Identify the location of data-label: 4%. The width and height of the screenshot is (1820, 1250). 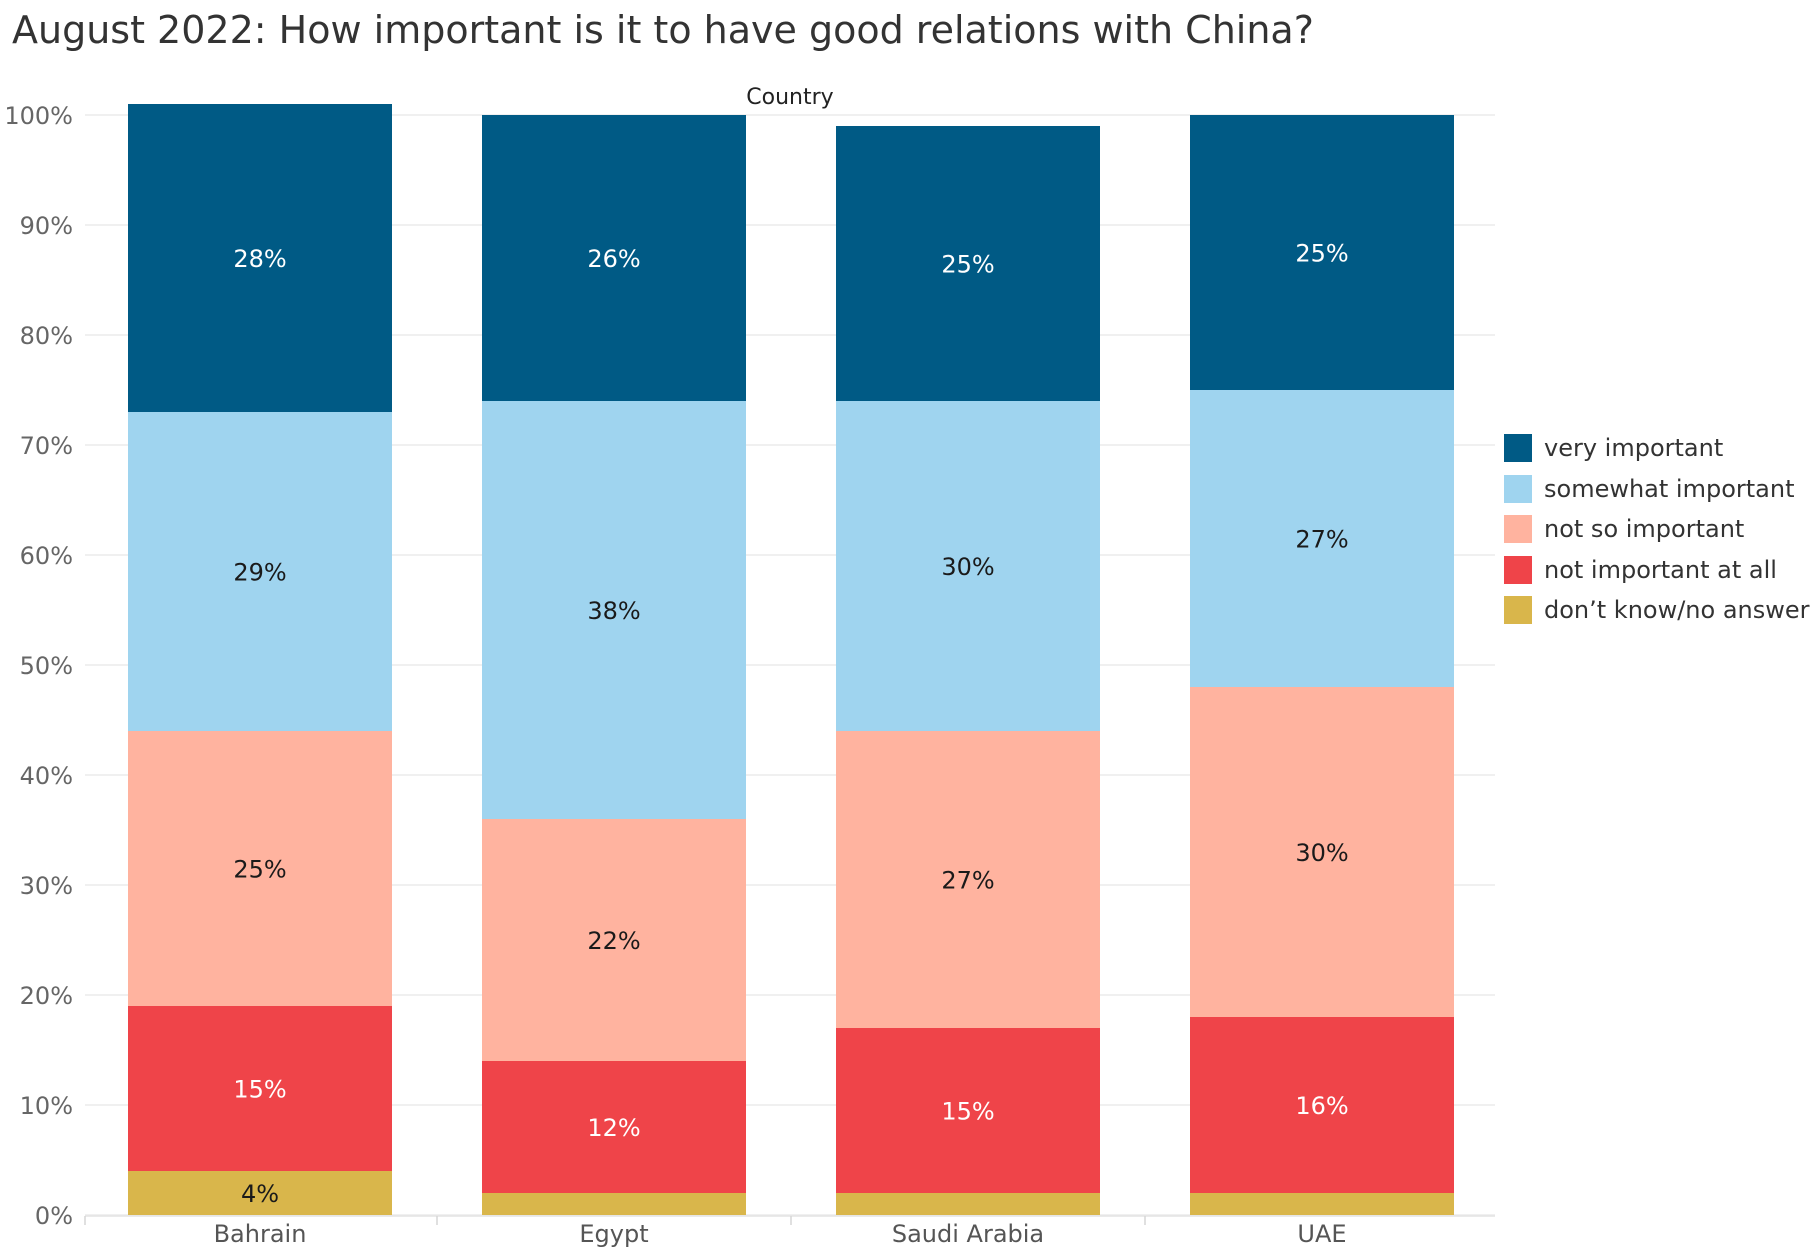
(260, 1194).